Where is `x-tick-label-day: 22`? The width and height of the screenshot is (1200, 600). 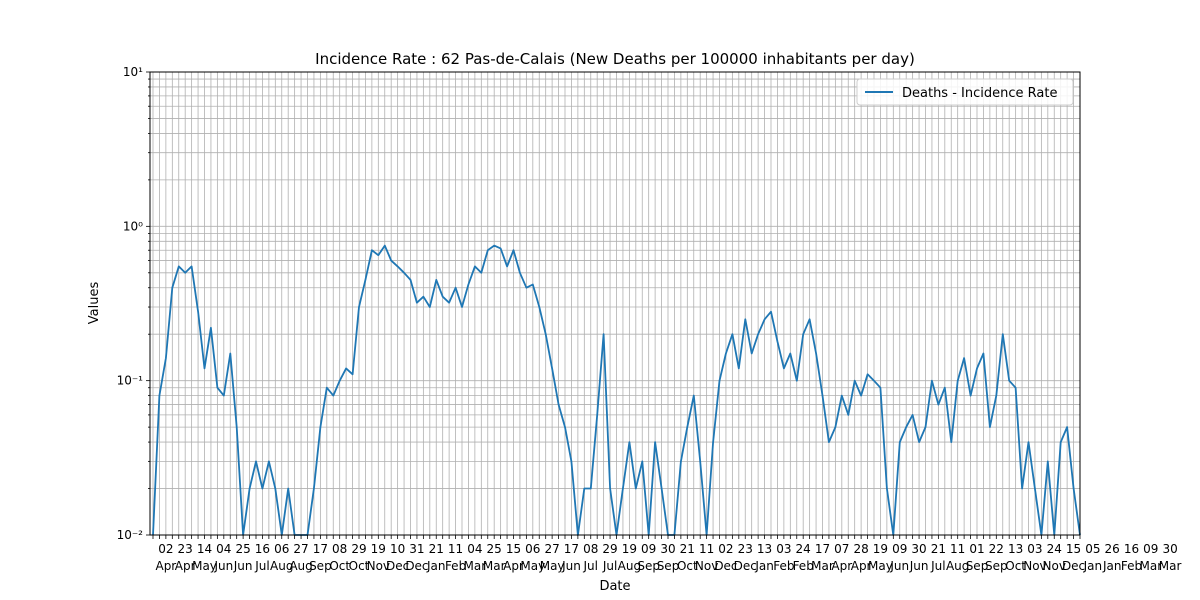
x-tick-label-day: 22 is located at coordinates (996, 549).